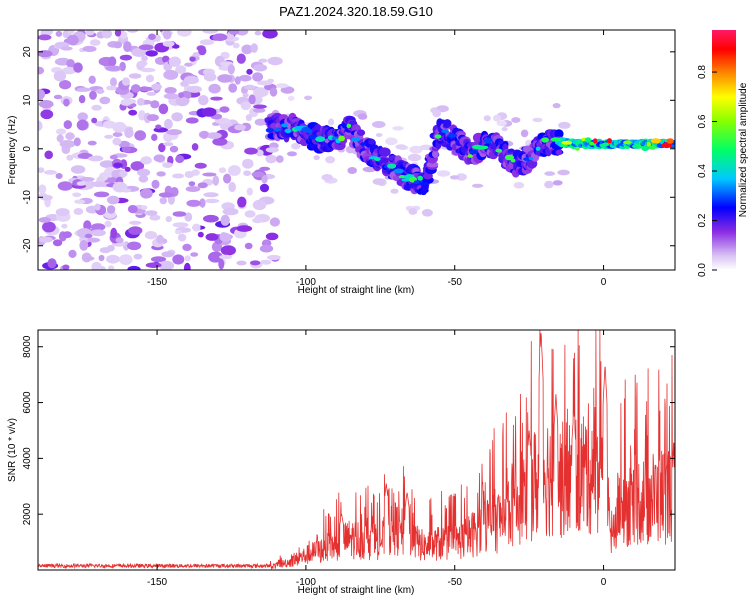 This screenshot has width=750, height=600. I want to click on y-tick-label: 2000, so click(27, 514).